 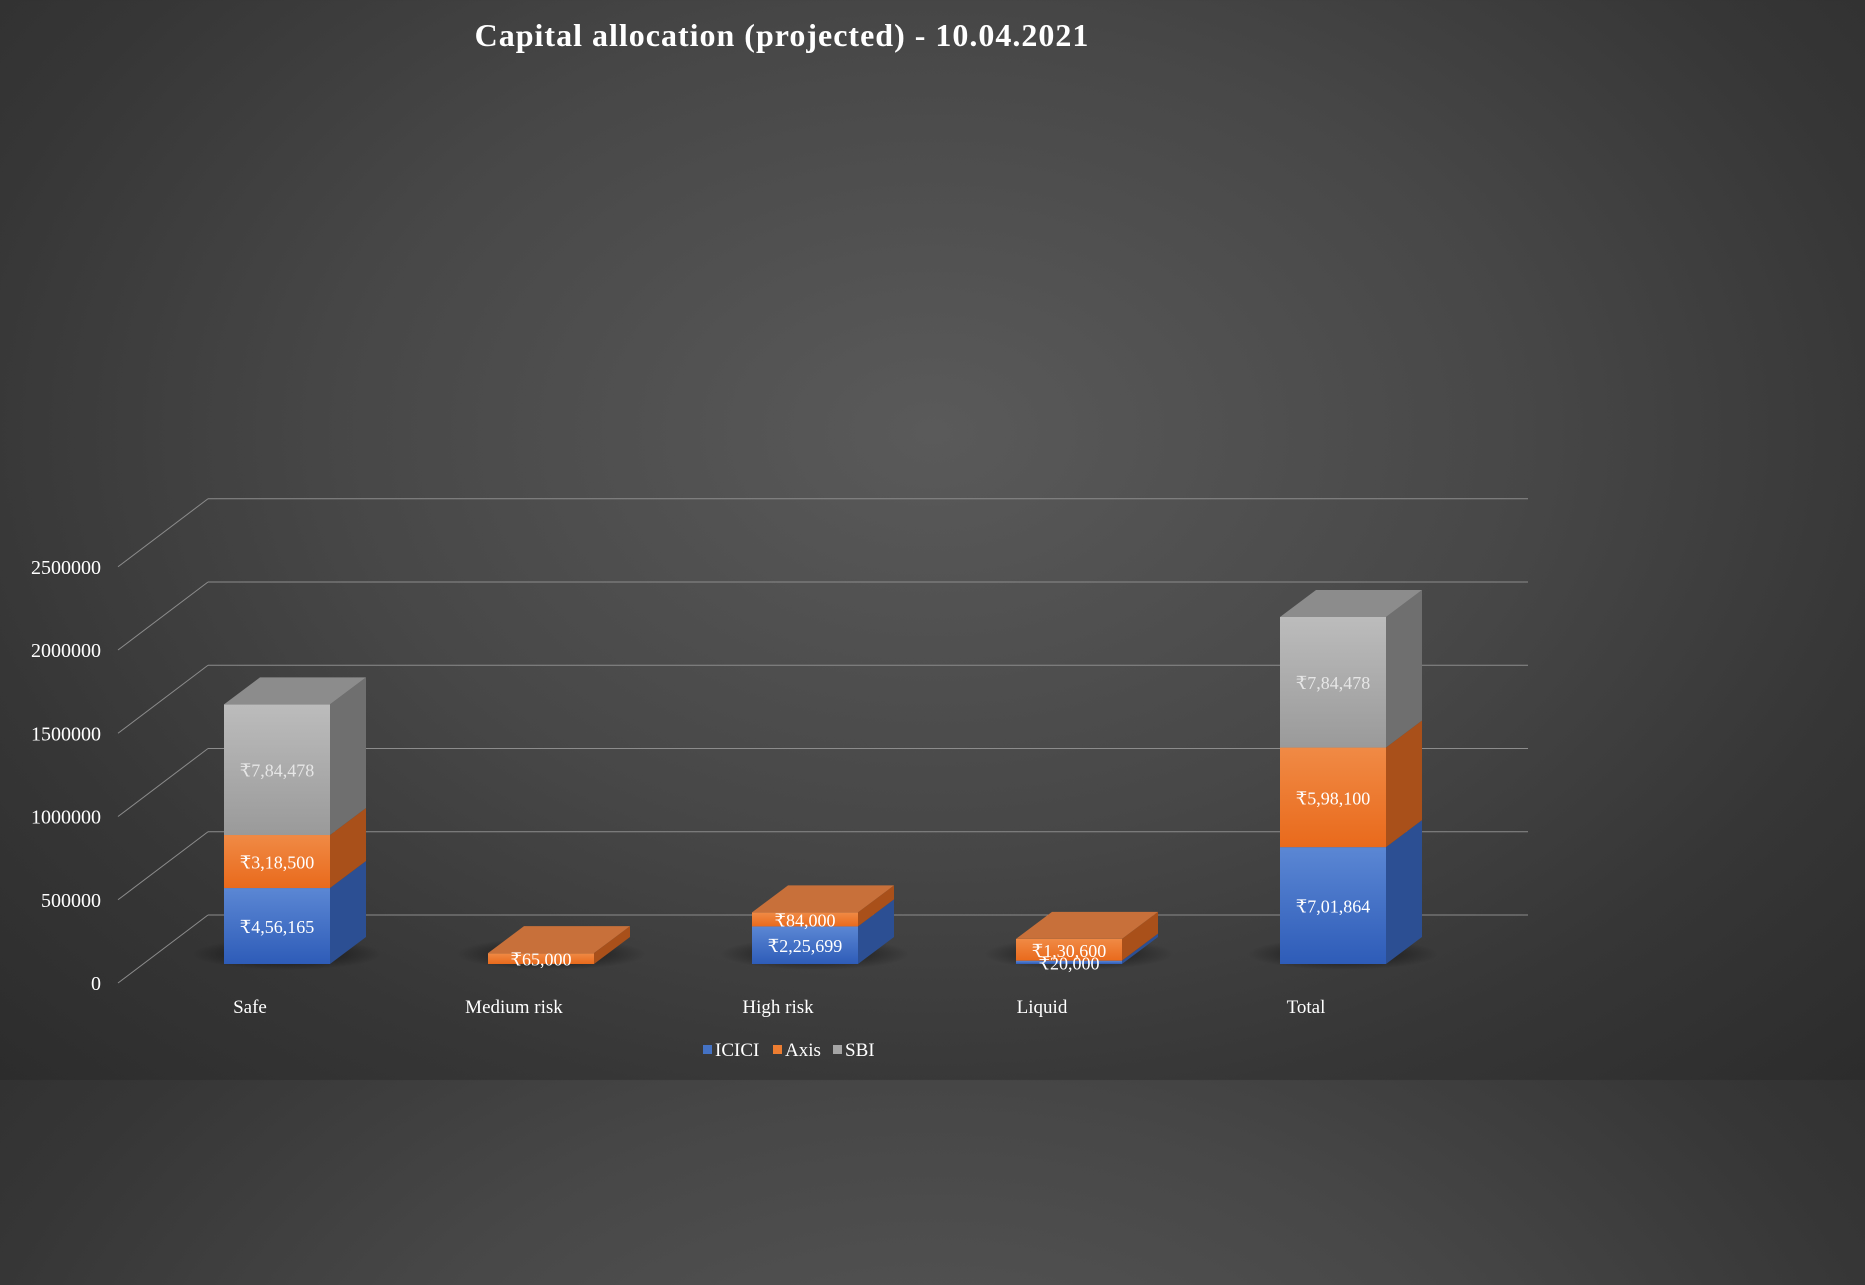 I want to click on data-label: ₹5,98,100, so click(x=1333, y=798).